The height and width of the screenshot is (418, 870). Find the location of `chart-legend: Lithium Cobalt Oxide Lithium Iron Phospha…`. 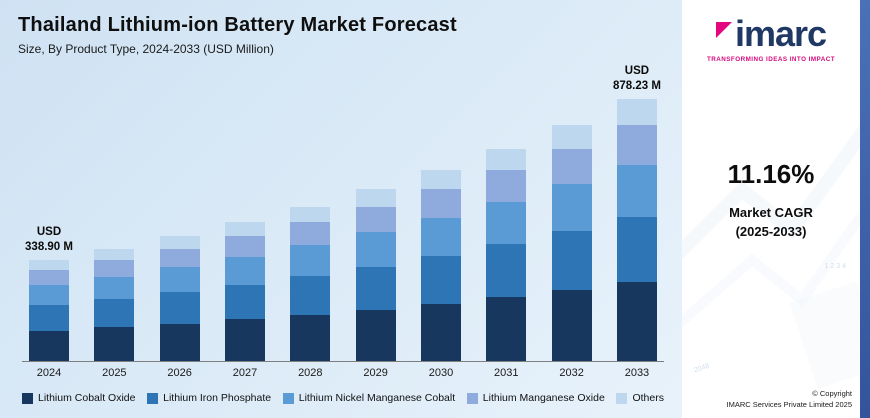

chart-legend: Lithium Cobalt Oxide Lithium Iron Phospha… is located at coordinates (343, 398).